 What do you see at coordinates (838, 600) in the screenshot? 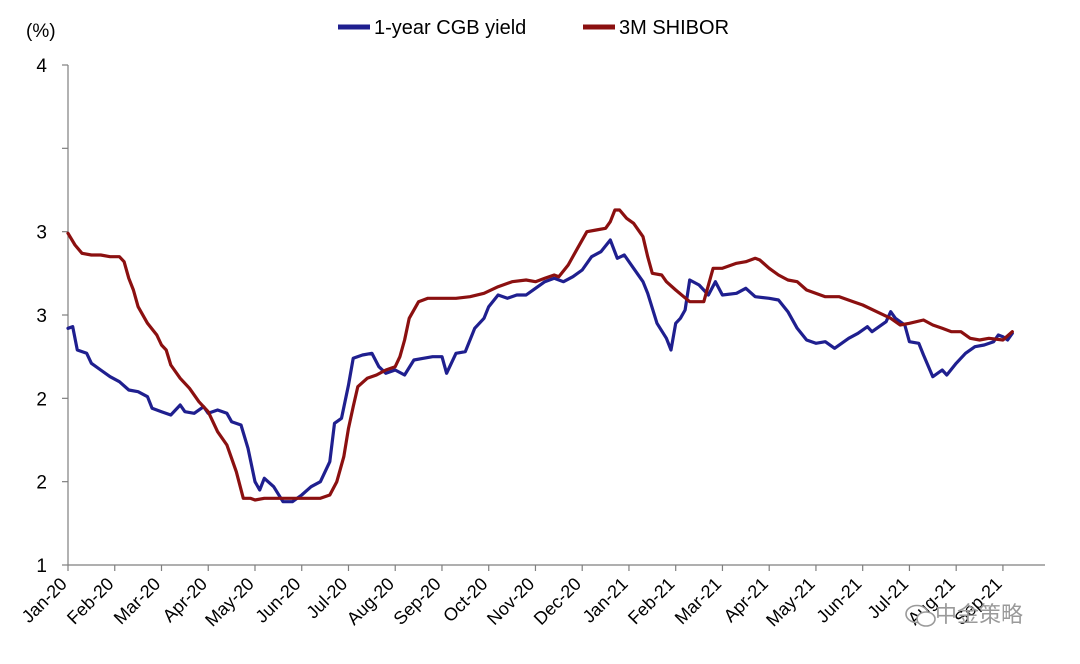
I see `x-tick-label: Jun-21` at bounding box center [838, 600].